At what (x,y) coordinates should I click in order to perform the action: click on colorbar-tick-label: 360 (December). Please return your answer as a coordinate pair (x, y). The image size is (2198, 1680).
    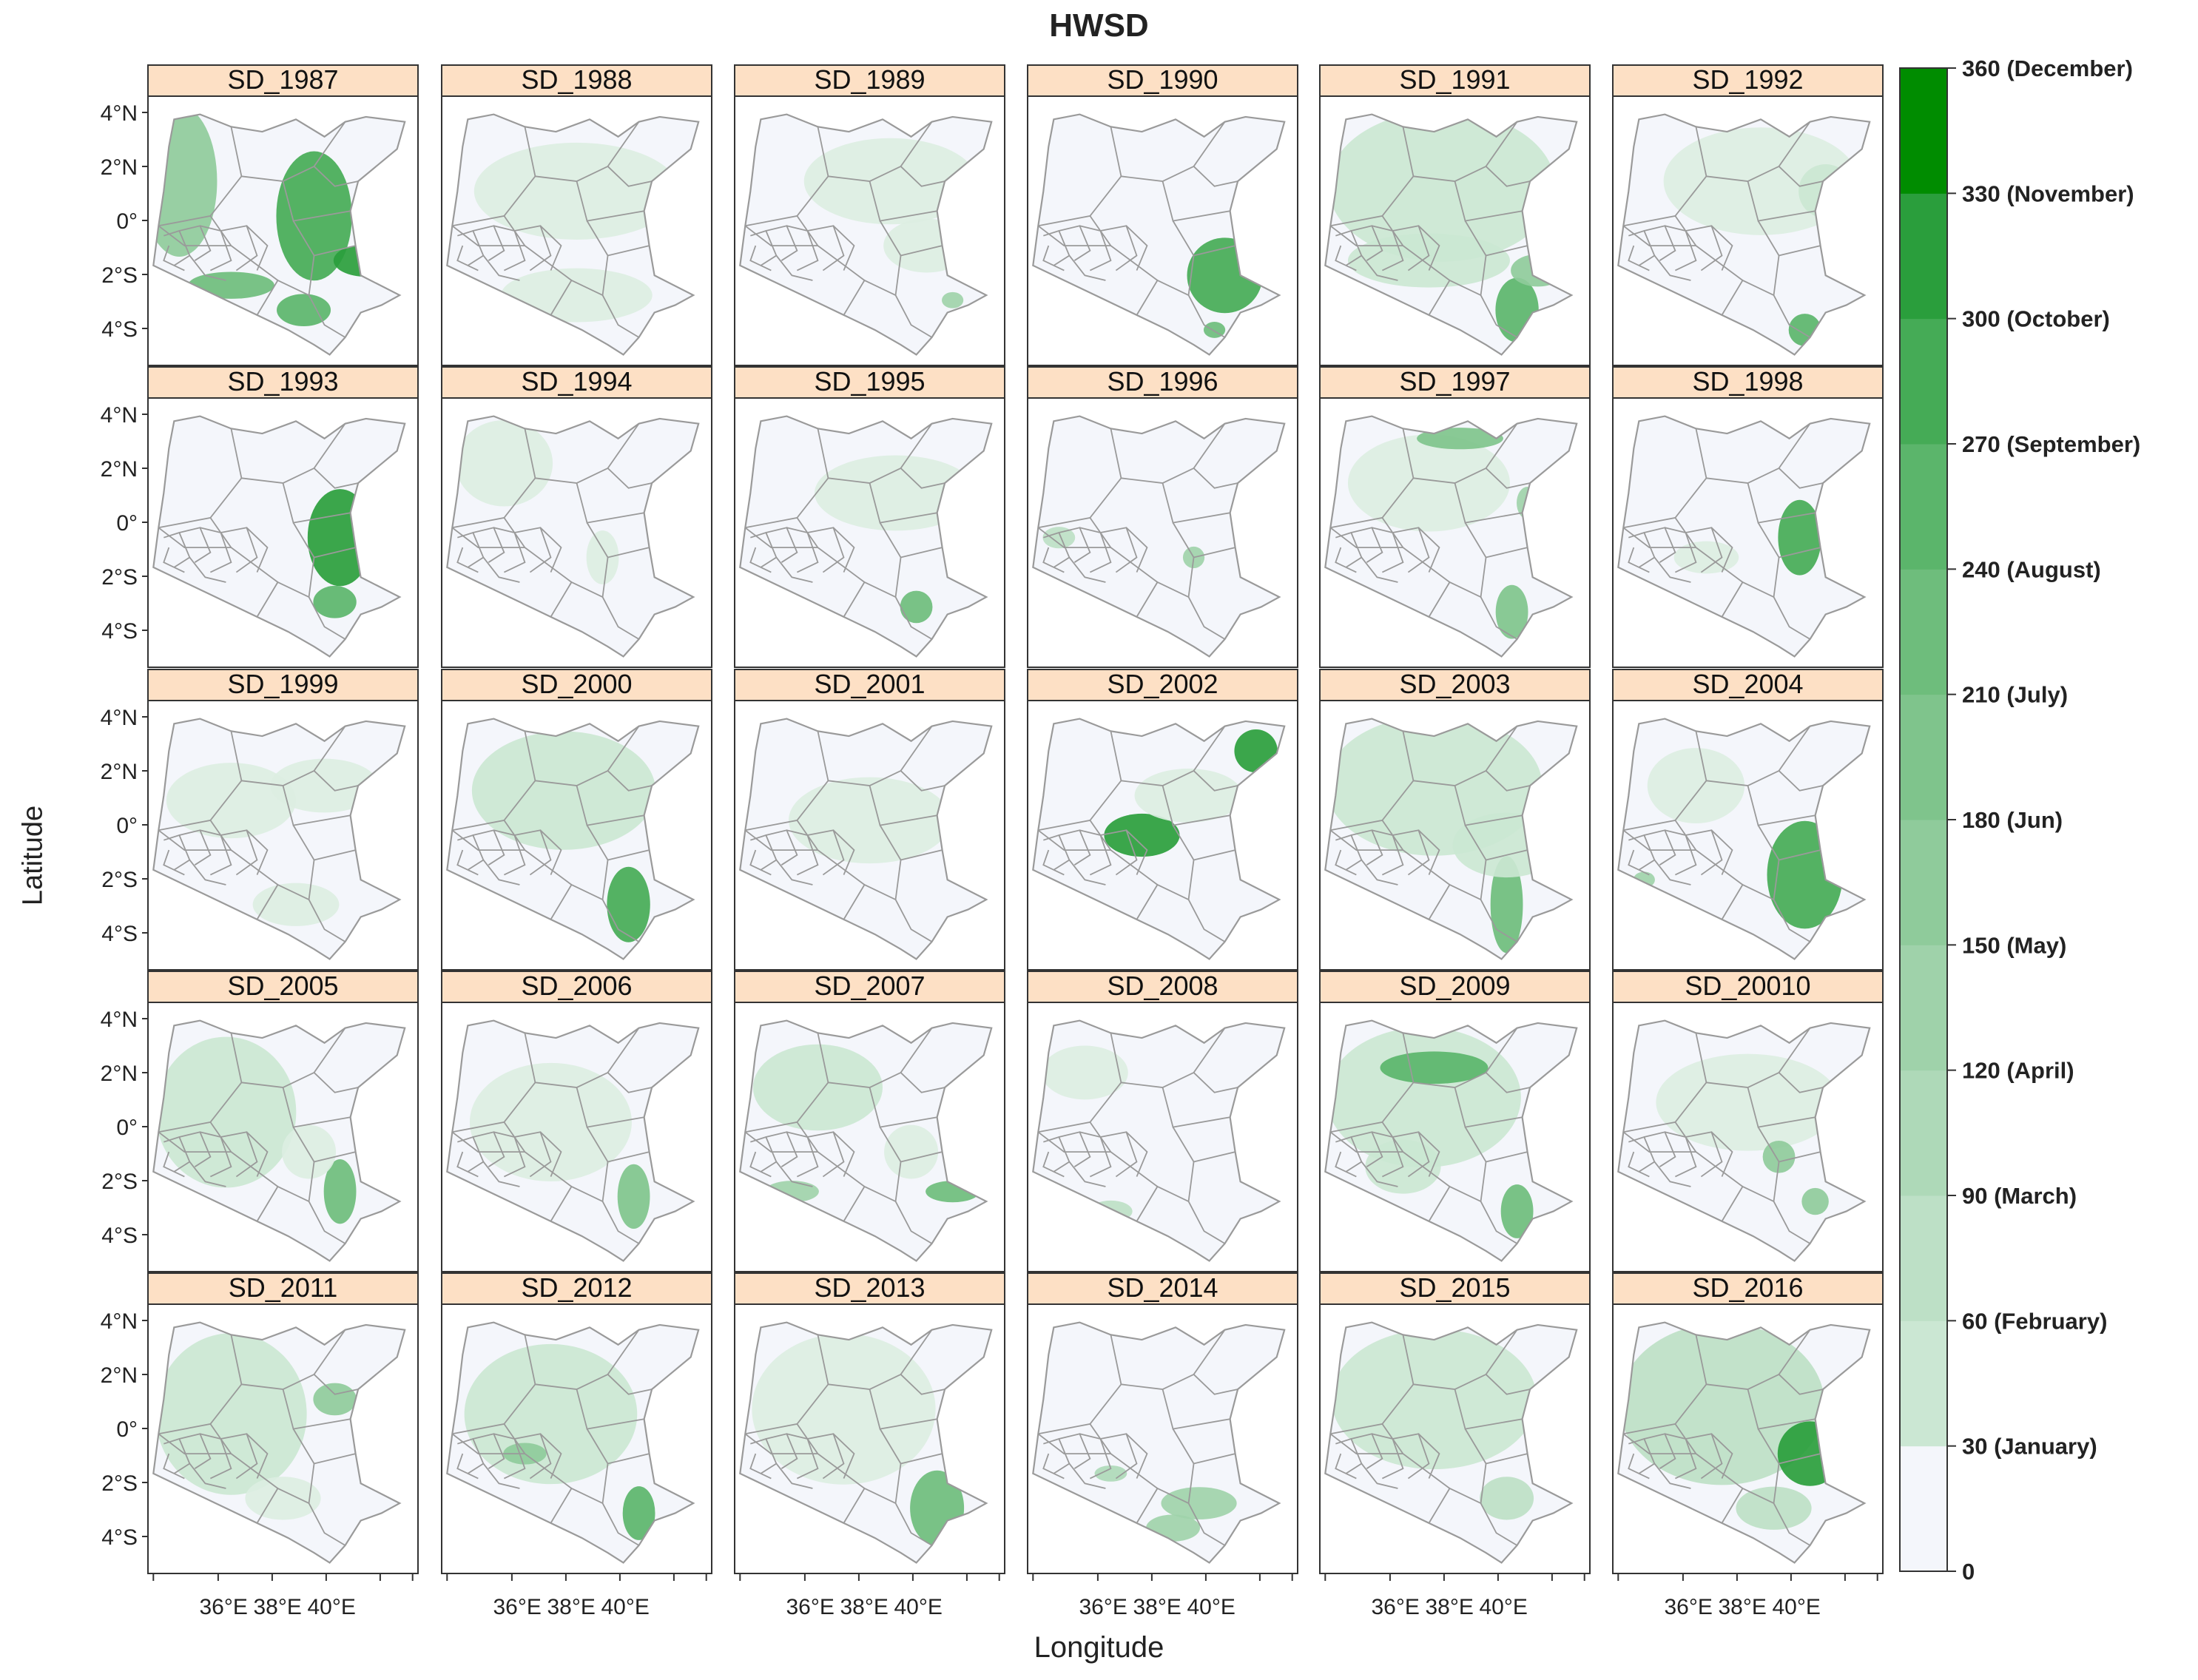
    Looking at the image, I should click on (2047, 68).